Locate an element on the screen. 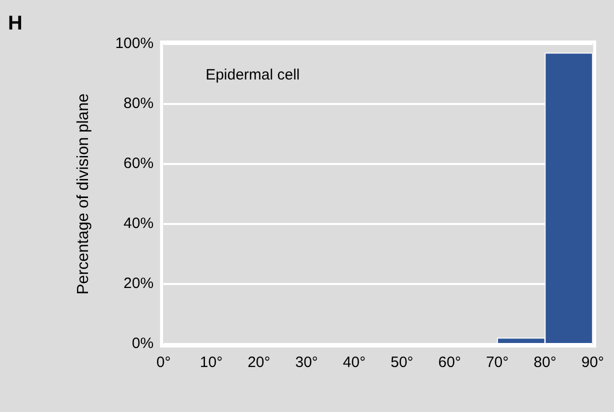  x-tick-label: 70° is located at coordinates (497, 363).